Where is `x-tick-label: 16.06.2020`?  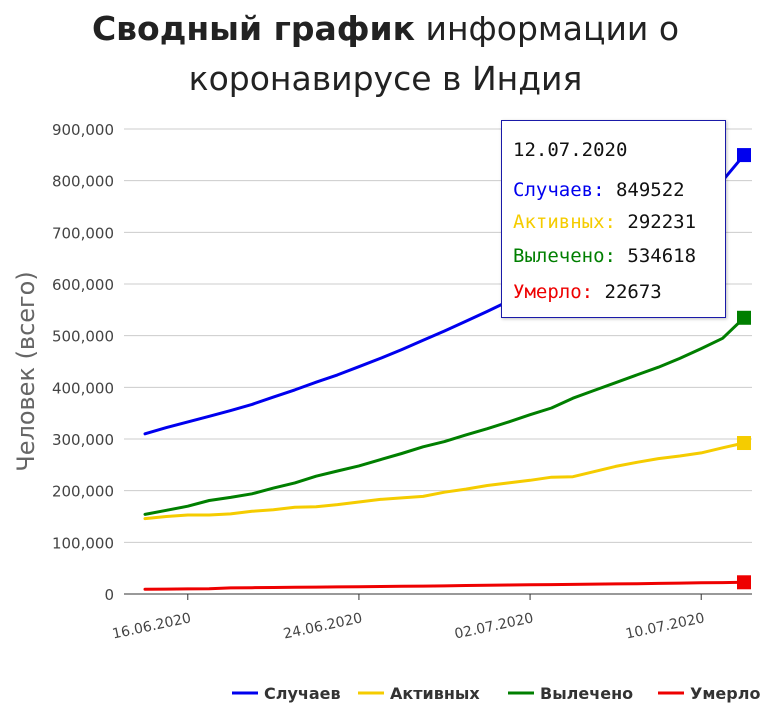 x-tick-label: 16.06.2020 is located at coordinates (152, 626).